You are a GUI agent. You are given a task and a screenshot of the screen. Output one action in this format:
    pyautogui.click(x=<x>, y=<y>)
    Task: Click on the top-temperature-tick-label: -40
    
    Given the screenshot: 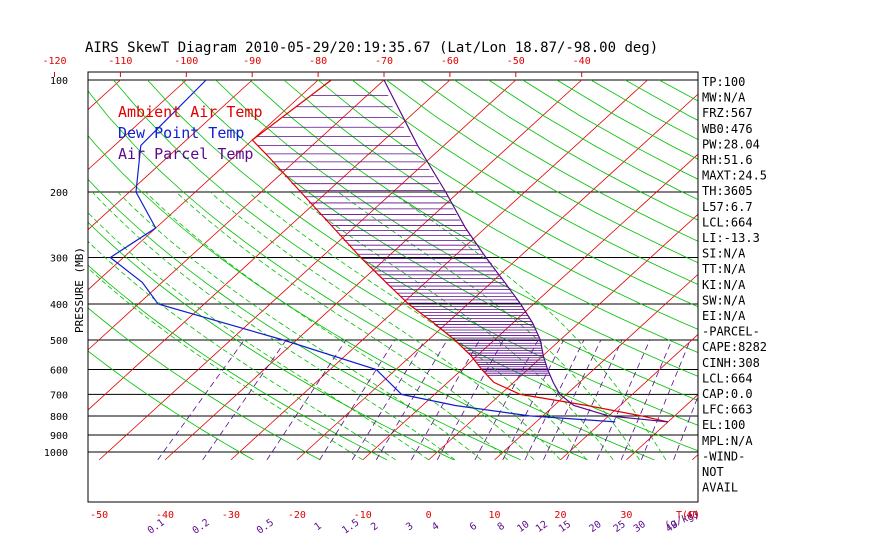 What is the action you would take?
    pyautogui.click(x=582, y=61)
    